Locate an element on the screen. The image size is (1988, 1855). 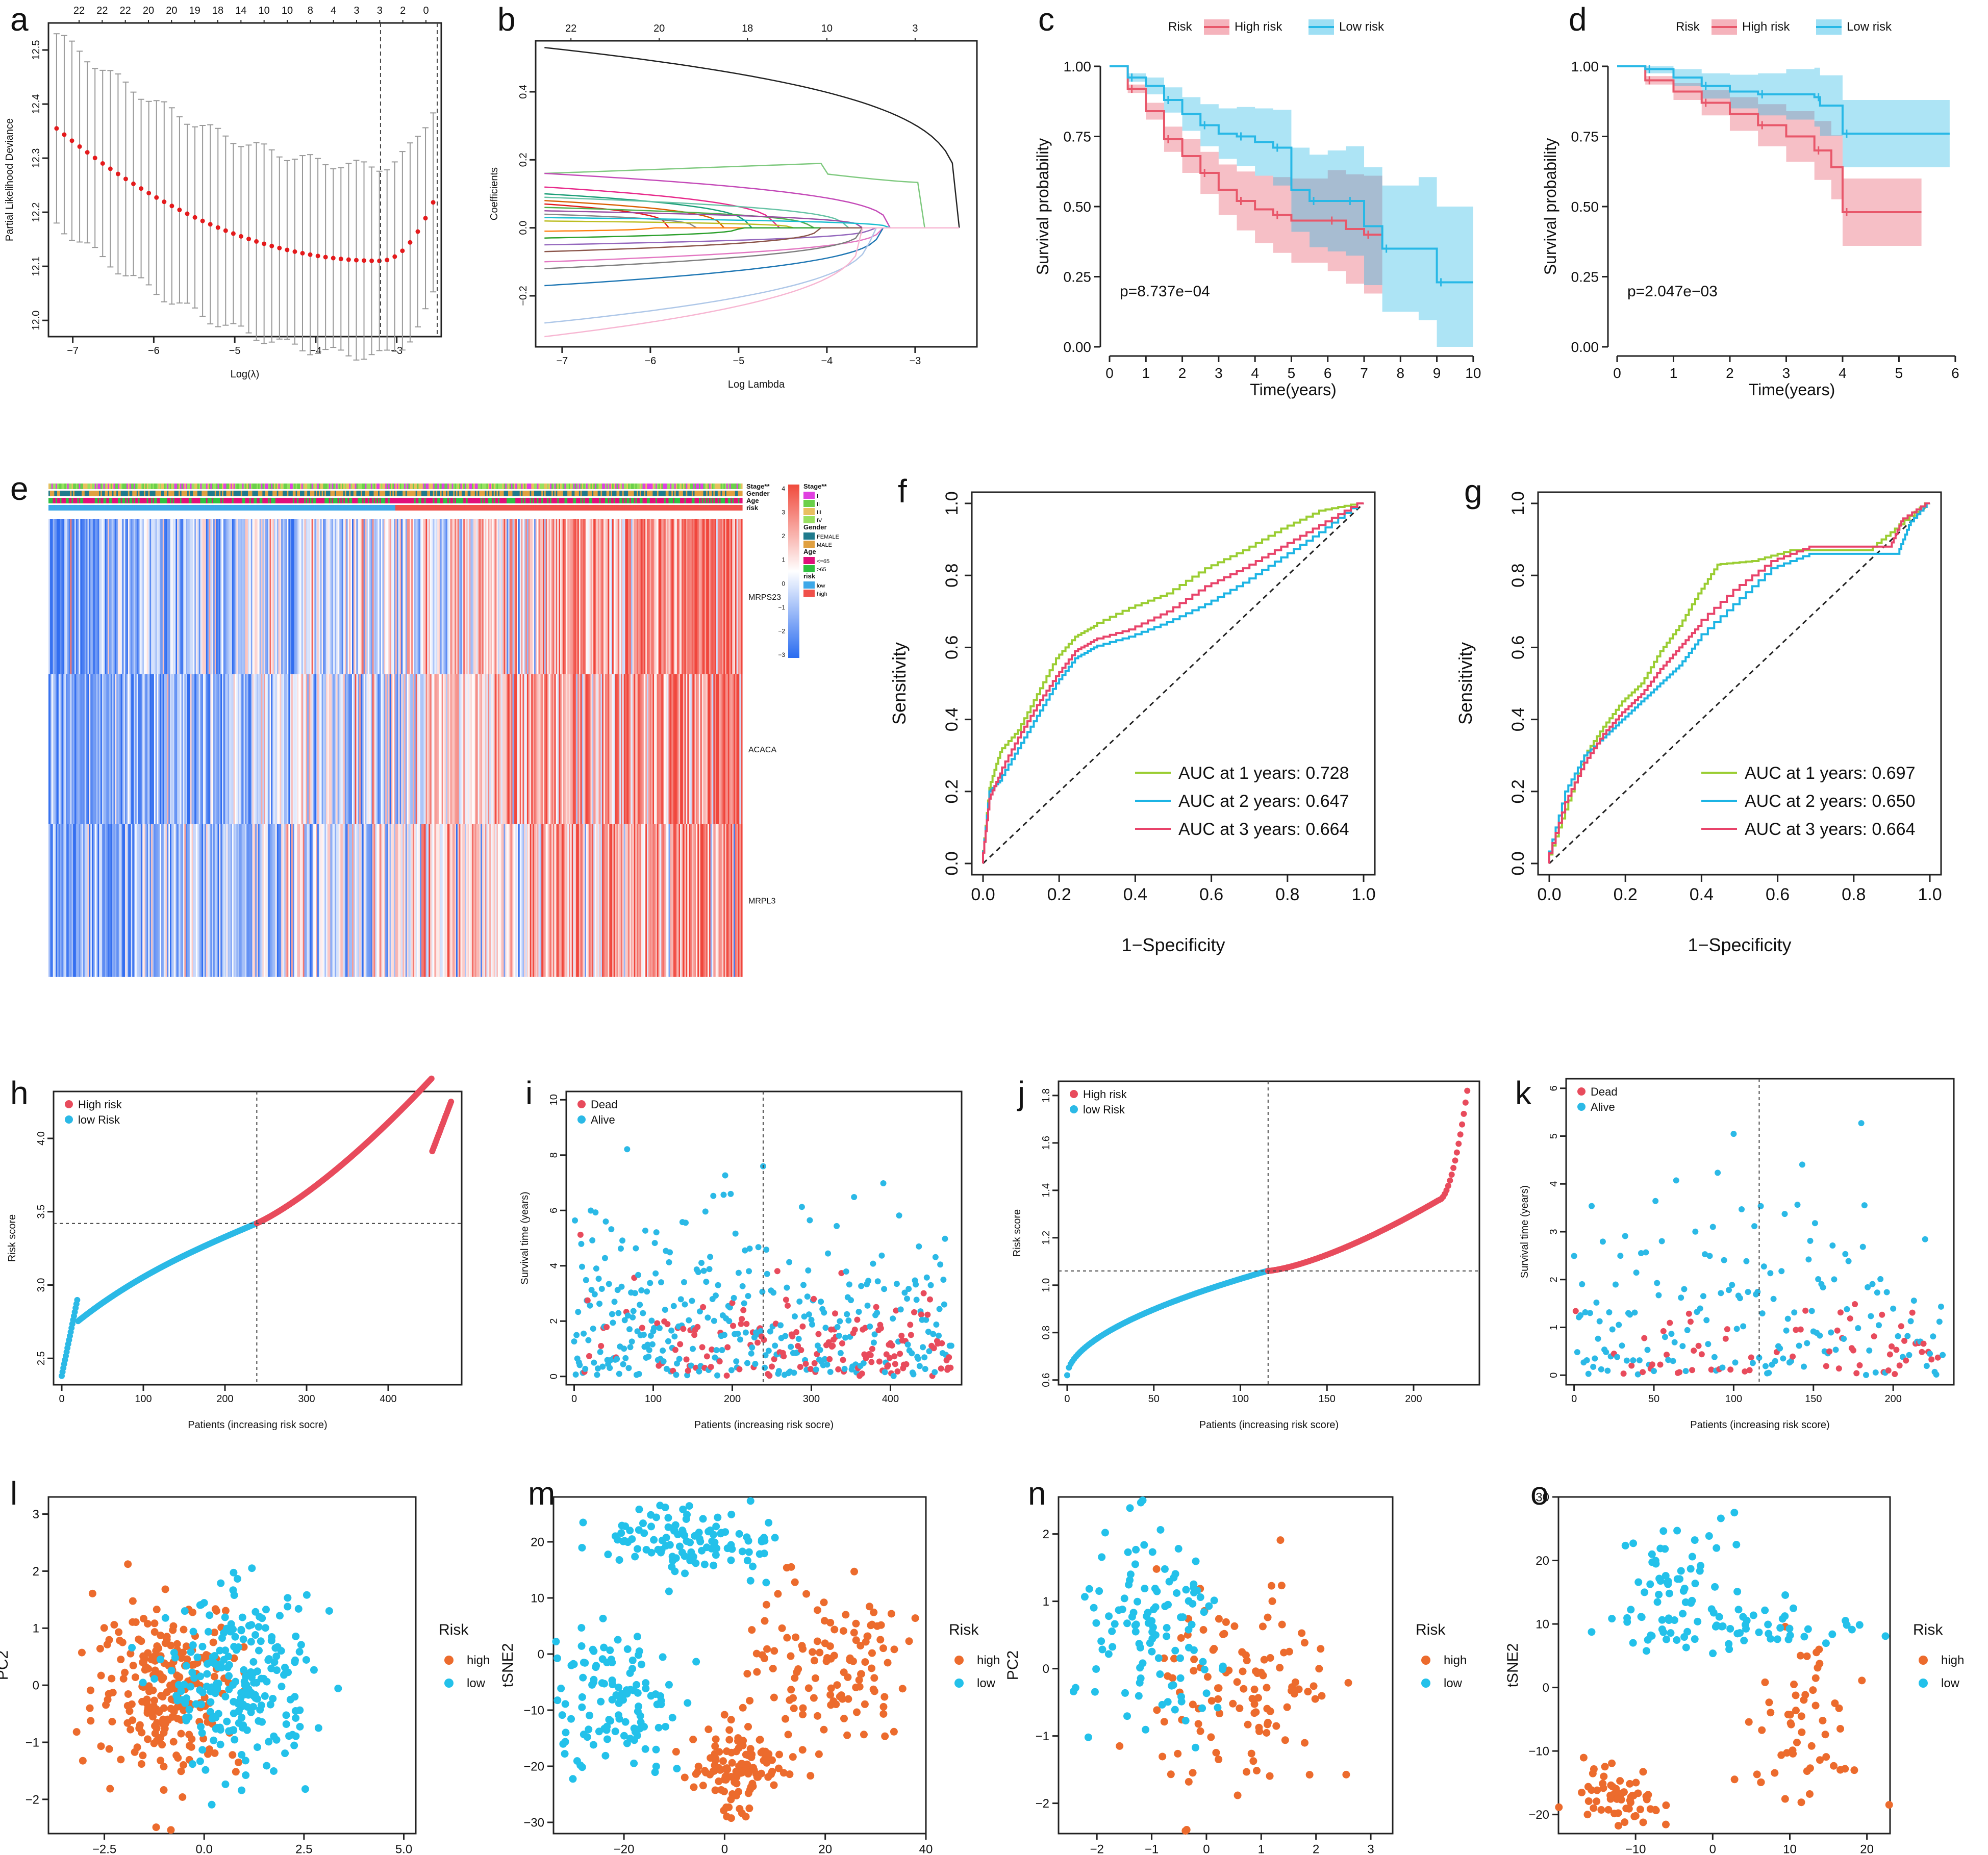
legend-dot-low is located at coordinates (1074, 1109).